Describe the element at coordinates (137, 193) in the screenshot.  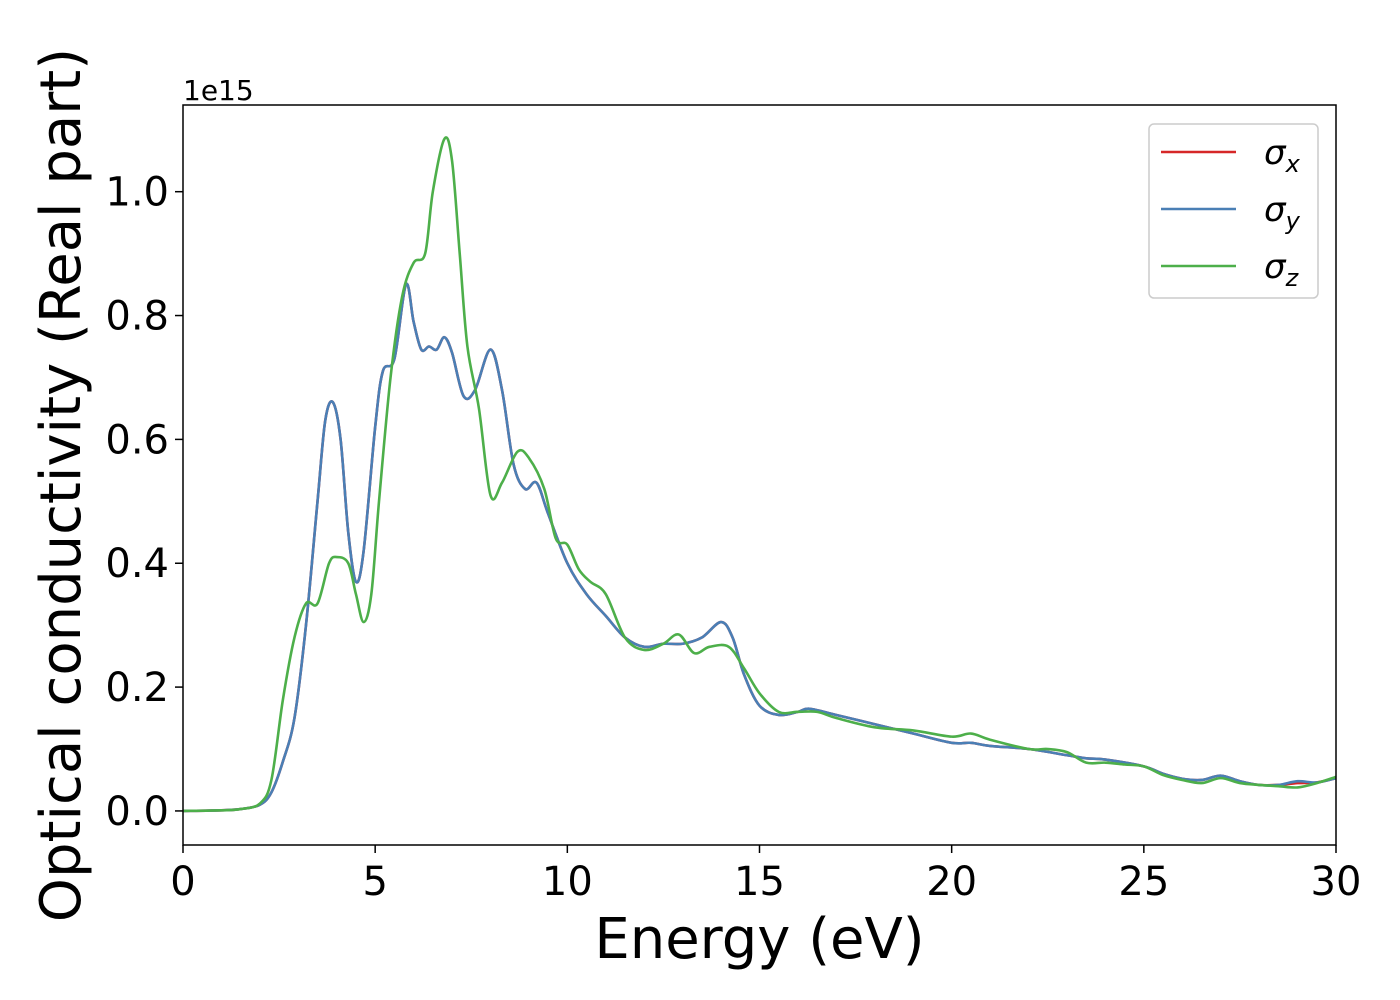
I see `y-tick-label: 1.0` at that location.